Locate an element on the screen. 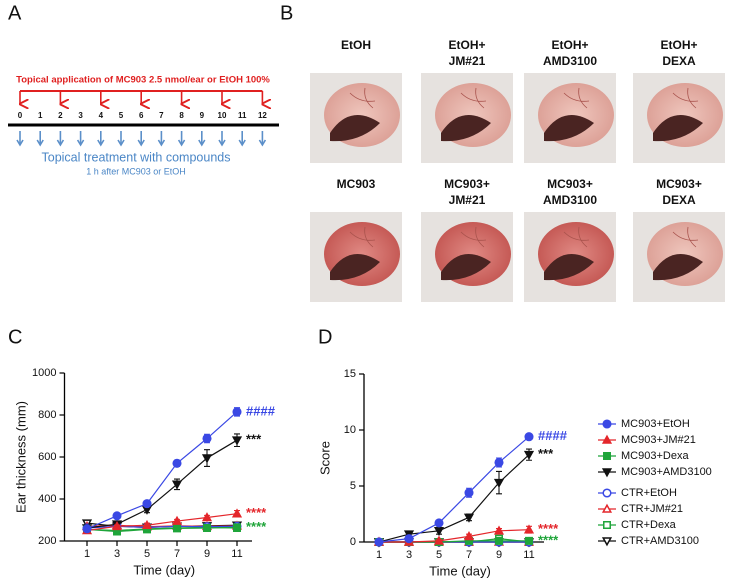 This screenshot has width=733, height=584. y-tick-label: 5 is located at coordinates (353, 486).